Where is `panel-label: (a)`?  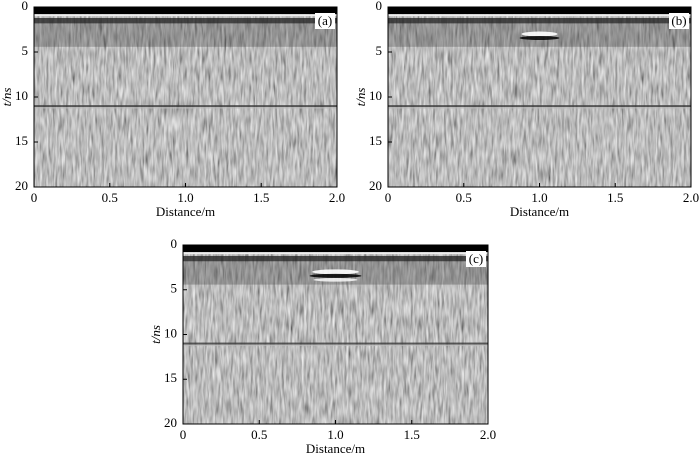
panel-label: (a) is located at coordinates (325, 20).